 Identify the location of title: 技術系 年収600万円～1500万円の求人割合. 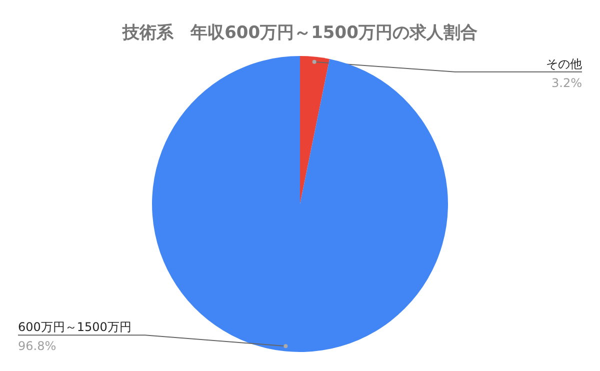
(300, 33).